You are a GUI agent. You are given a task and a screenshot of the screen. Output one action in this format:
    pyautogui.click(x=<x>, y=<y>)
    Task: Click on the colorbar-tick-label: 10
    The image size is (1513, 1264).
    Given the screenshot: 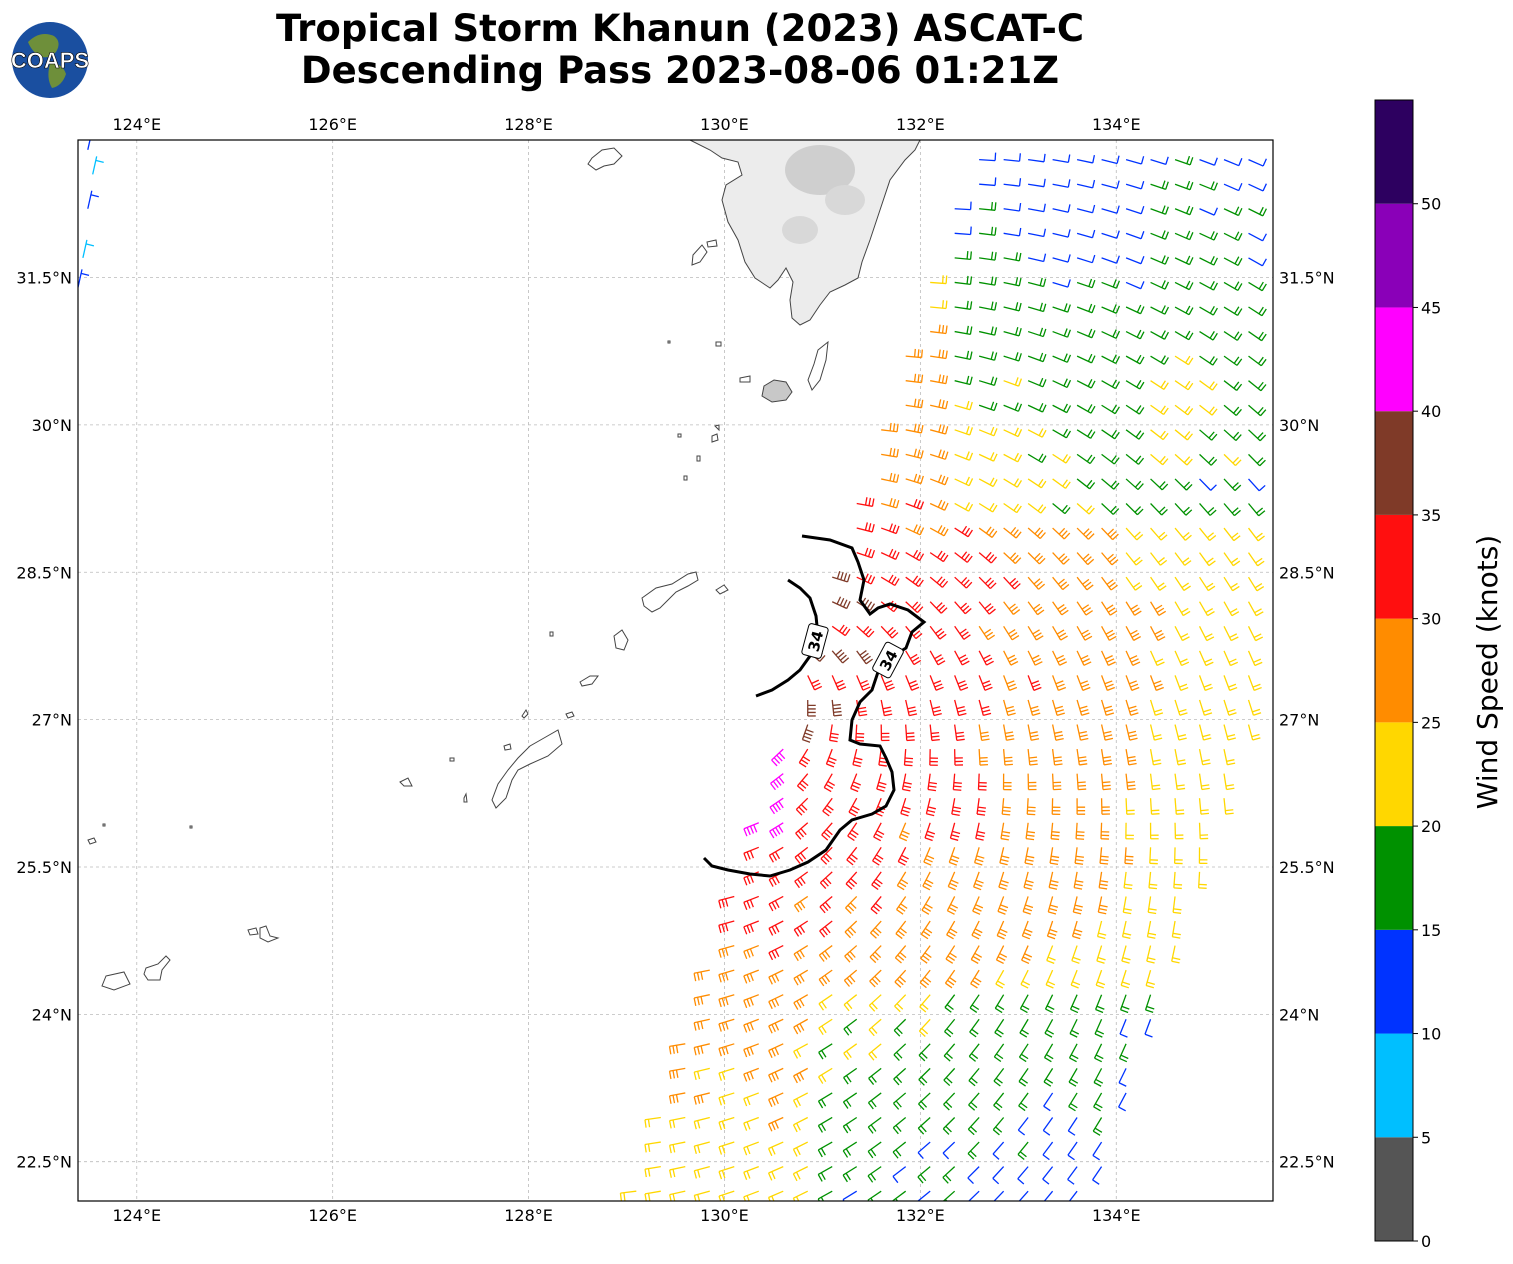 What is the action you would take?
    pyautogui.click(x=1431, y=1034)
    